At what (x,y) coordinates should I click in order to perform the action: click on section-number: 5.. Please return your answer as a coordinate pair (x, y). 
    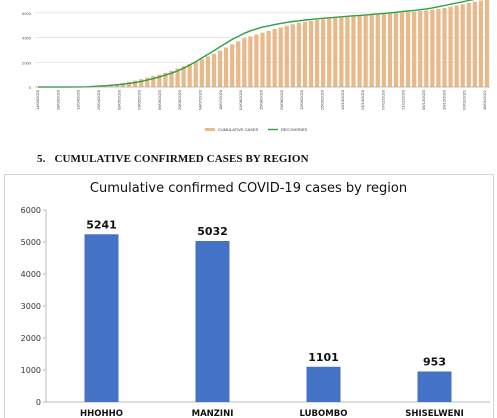
    Looking at the image, I should click on (41, 159).